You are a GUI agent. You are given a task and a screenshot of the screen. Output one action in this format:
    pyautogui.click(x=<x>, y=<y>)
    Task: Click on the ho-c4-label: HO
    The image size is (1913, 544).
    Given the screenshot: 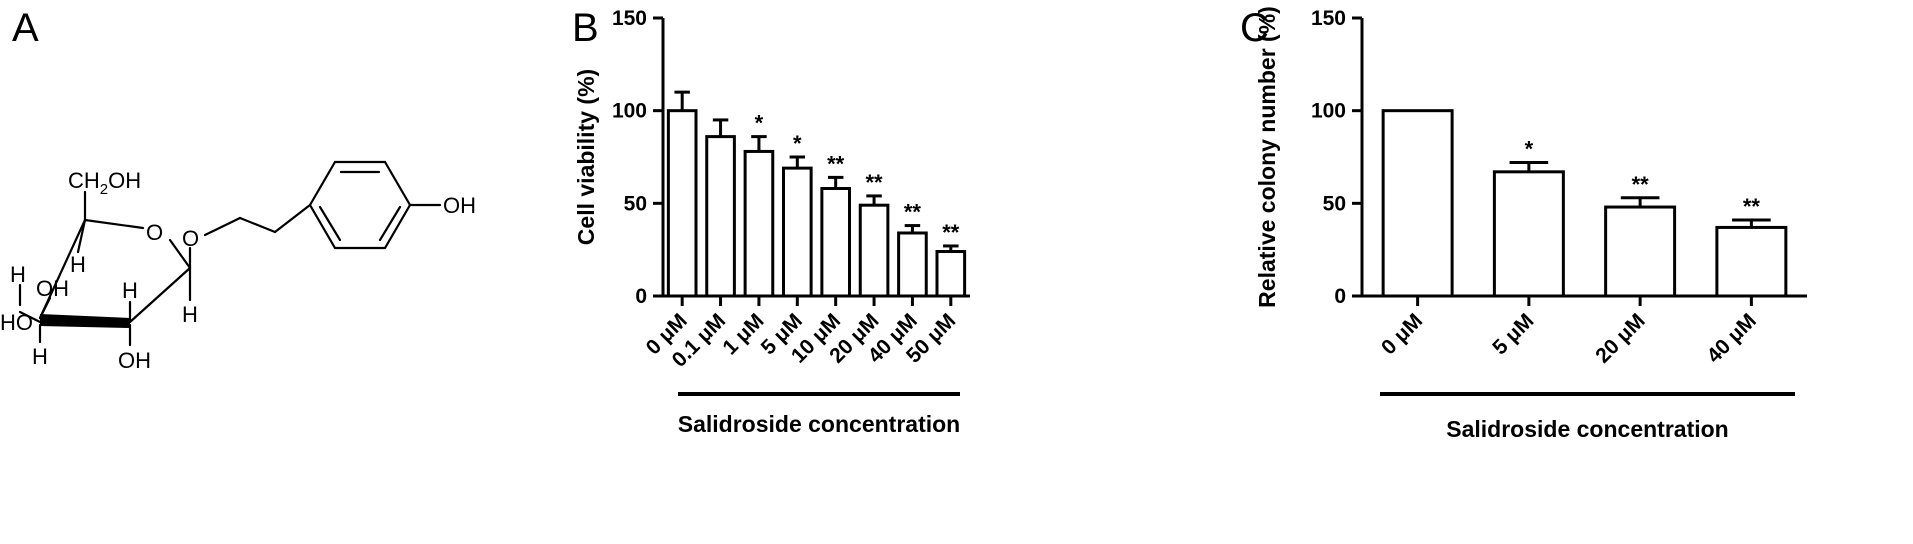 What is the action you would take?
    pyautogui.click(x=16, y=322)
    